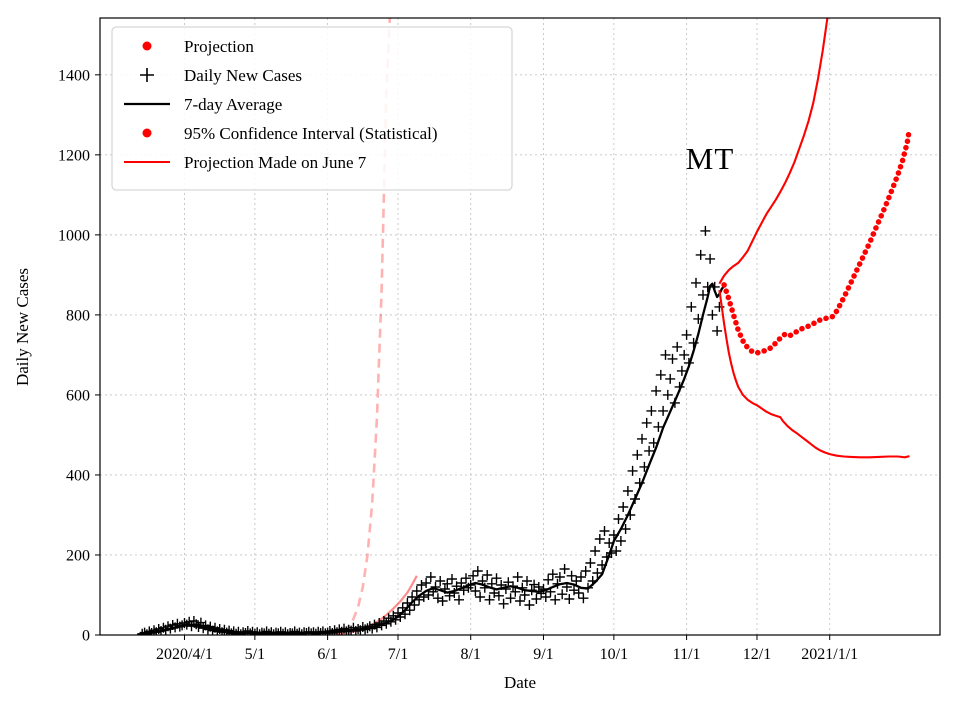 Image resolution: width=960 pixels, height=720 pixels. Describe the element at coordinates (520, 682) in the screenshot. I see `x-axis-label: Date` at that location.